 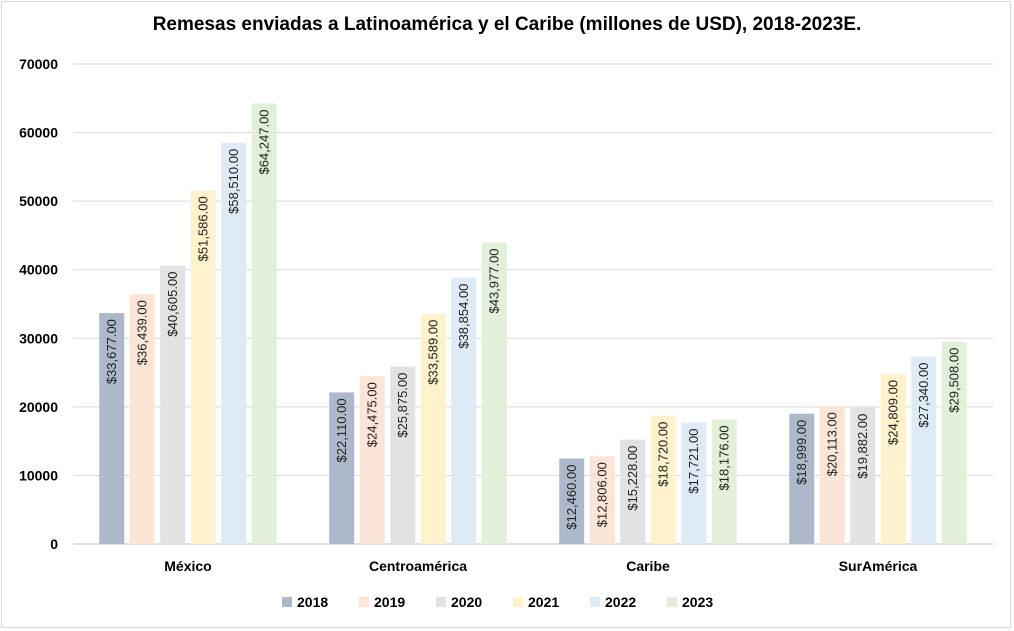 What do you see at coordinates (893, 412) in the screenshot?
I see `data-label: $24,809.00` at bounding box center [893, 412].